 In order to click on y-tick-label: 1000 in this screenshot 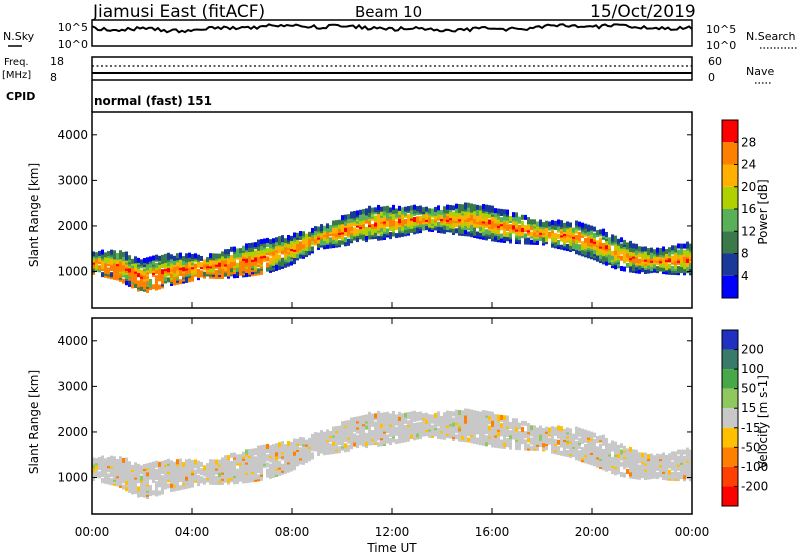, I will do `click(72, 272)`.